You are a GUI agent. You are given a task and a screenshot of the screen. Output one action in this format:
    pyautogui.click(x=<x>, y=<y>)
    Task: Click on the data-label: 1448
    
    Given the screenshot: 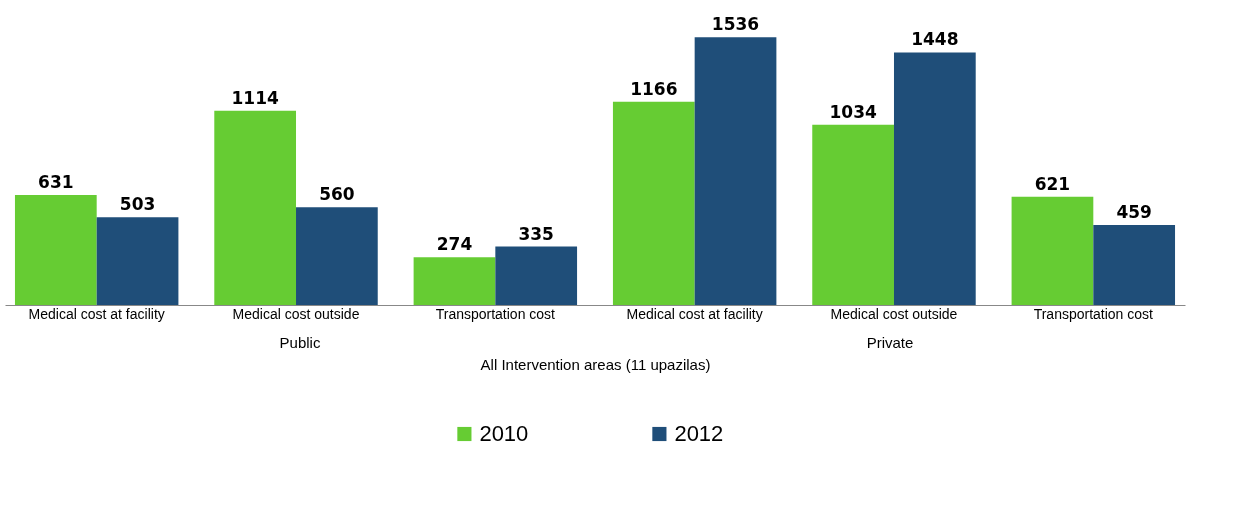 What is the action you would take?
    pyautogui.click(x=935, y=39)
    